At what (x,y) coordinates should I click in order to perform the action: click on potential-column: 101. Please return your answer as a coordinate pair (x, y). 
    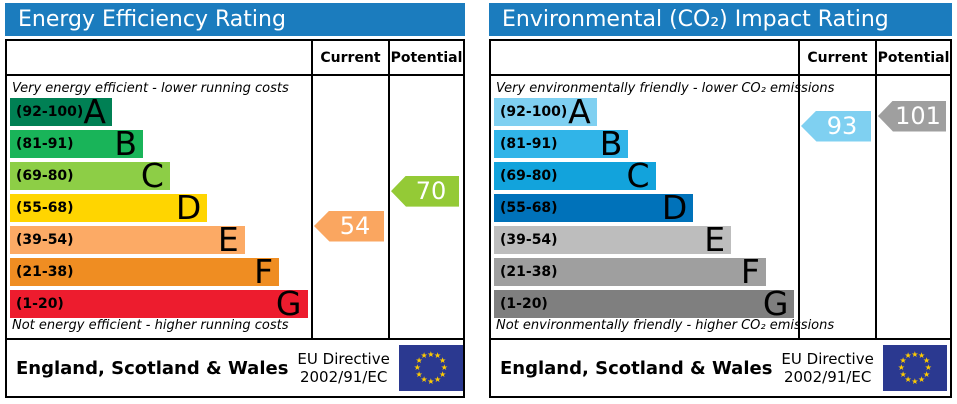
    Looking at the image, I should click on (912, 207).